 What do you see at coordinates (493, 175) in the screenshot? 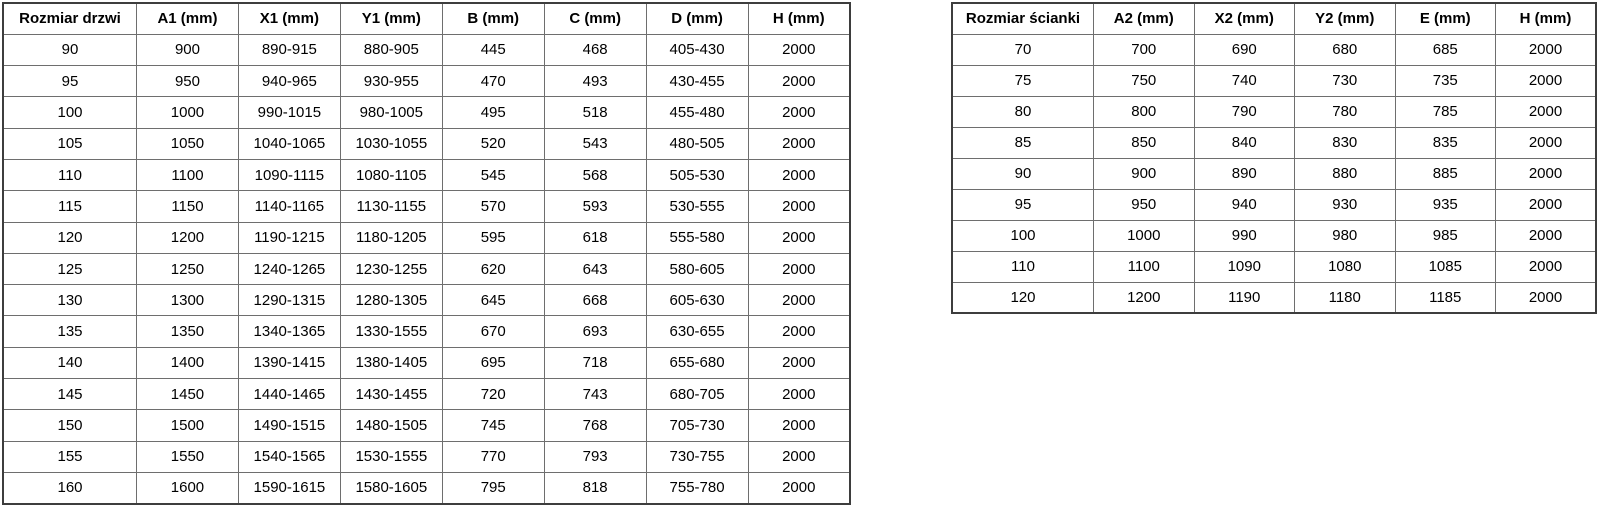
I see `table-cell: 545` at bounding box center [493, 175].